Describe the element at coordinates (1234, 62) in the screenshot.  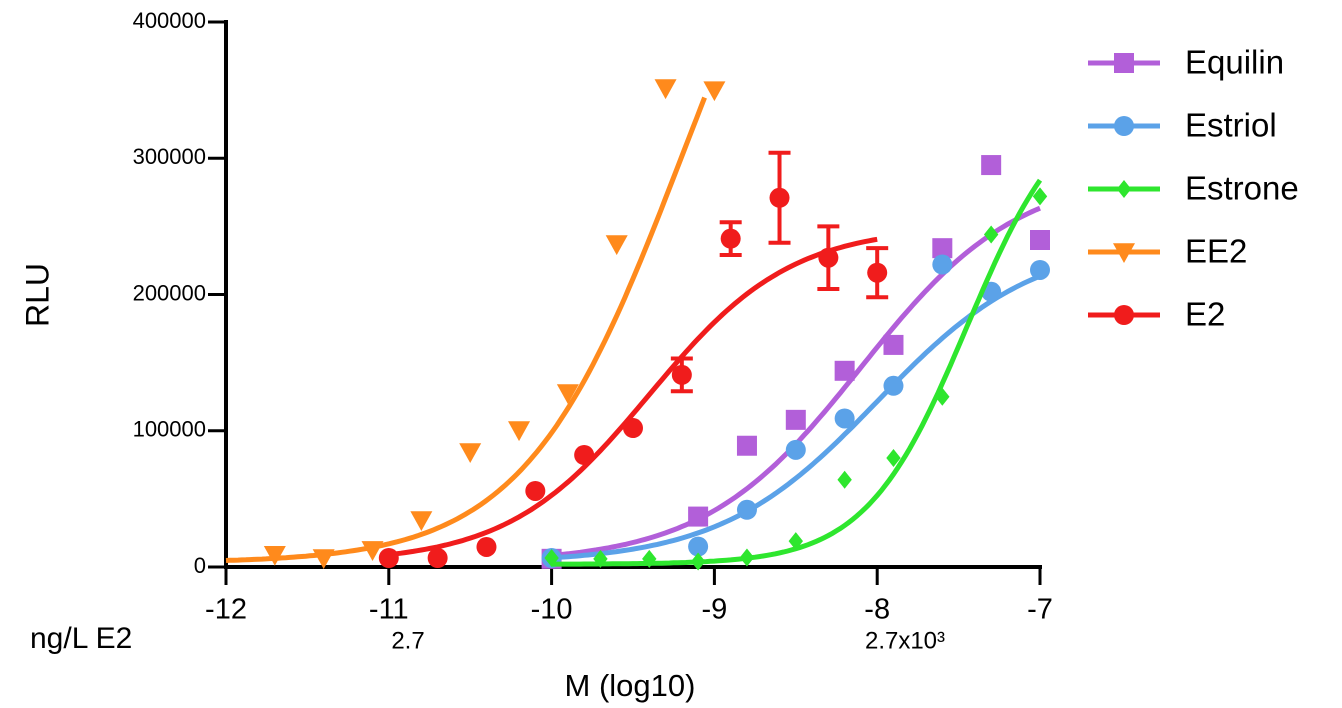
I see `legend-label: Equilin` at that location.